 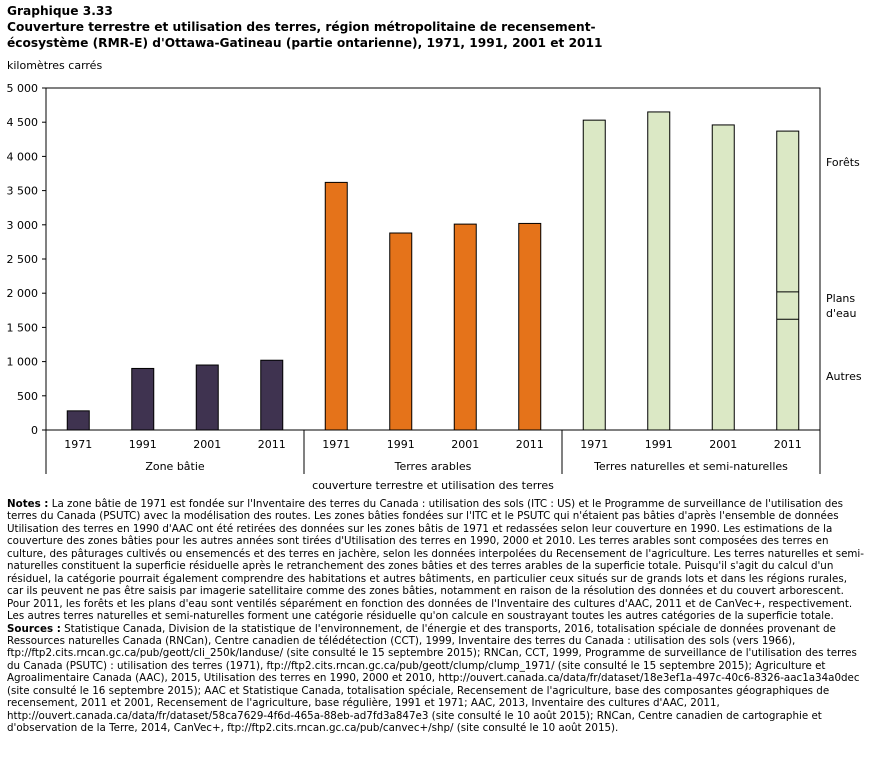 I want to click on y-tick-label: 4 500, so click(x=23, y=122).